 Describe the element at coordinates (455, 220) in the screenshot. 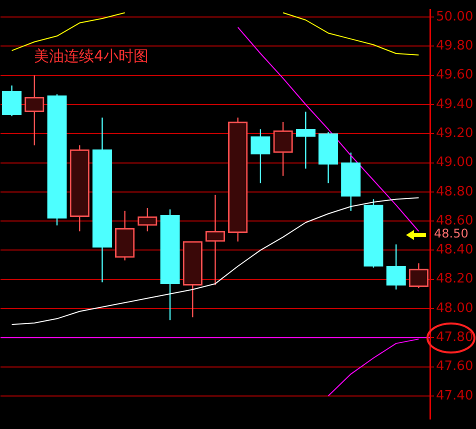

I see `y-tick-label: 48.60` at that location.